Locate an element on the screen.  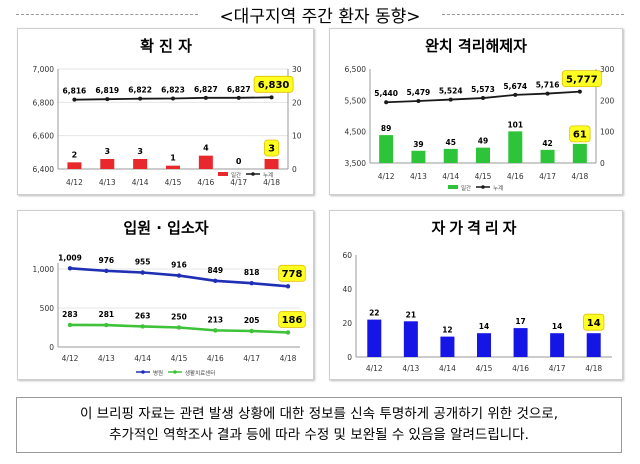
highlight-data-label: 14 is located at coordinates (594, 323).